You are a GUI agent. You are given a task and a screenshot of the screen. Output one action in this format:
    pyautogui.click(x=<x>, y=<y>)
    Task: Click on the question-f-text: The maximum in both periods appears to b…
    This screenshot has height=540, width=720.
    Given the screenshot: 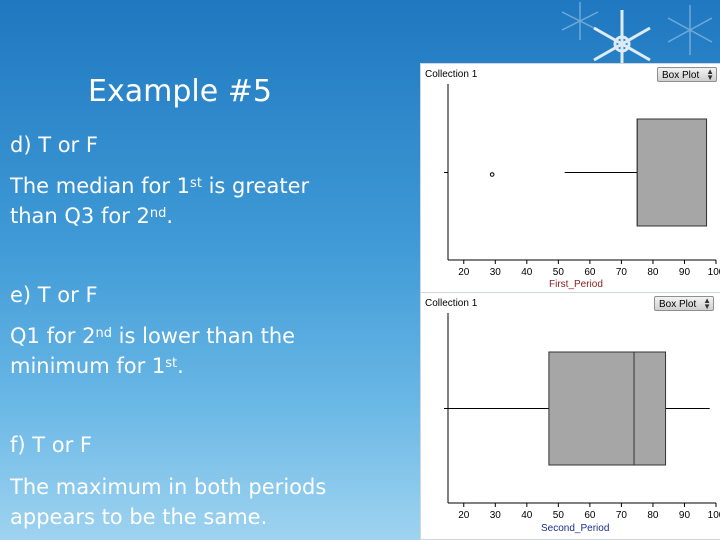 What is the action you would take?
    pyautogui.click(x=168, y=502)
    